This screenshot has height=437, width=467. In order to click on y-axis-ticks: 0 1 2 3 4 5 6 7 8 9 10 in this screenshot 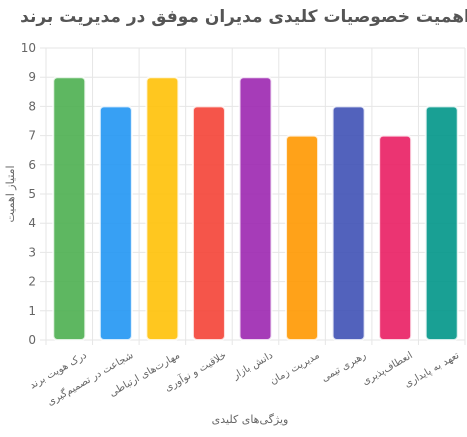, I will do `click(28, 194)`.